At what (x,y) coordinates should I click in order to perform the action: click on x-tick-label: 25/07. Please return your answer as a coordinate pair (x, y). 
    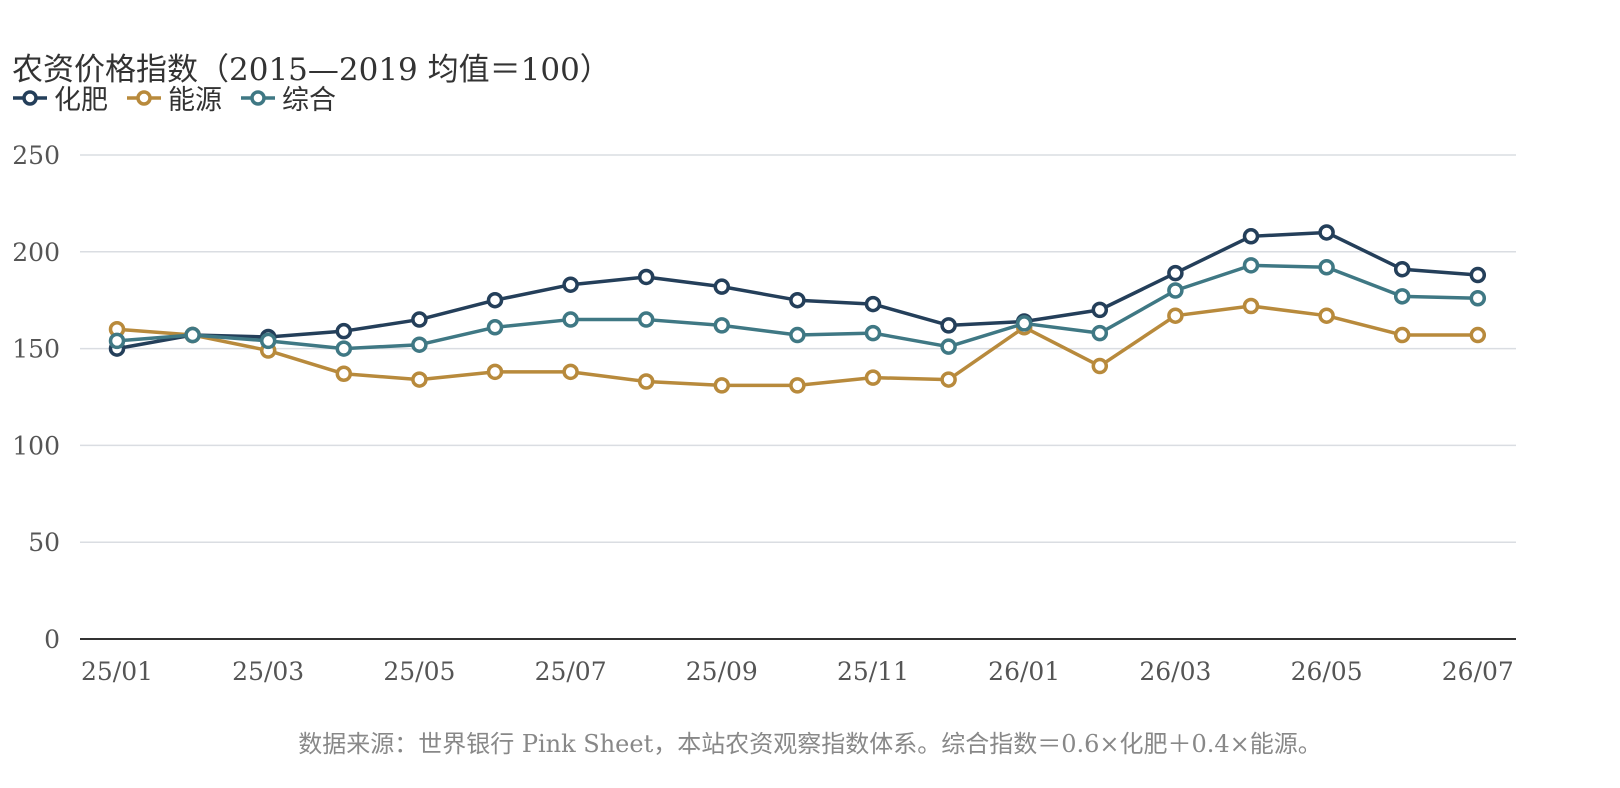
    Looking at the image, I should click on (571, 671).